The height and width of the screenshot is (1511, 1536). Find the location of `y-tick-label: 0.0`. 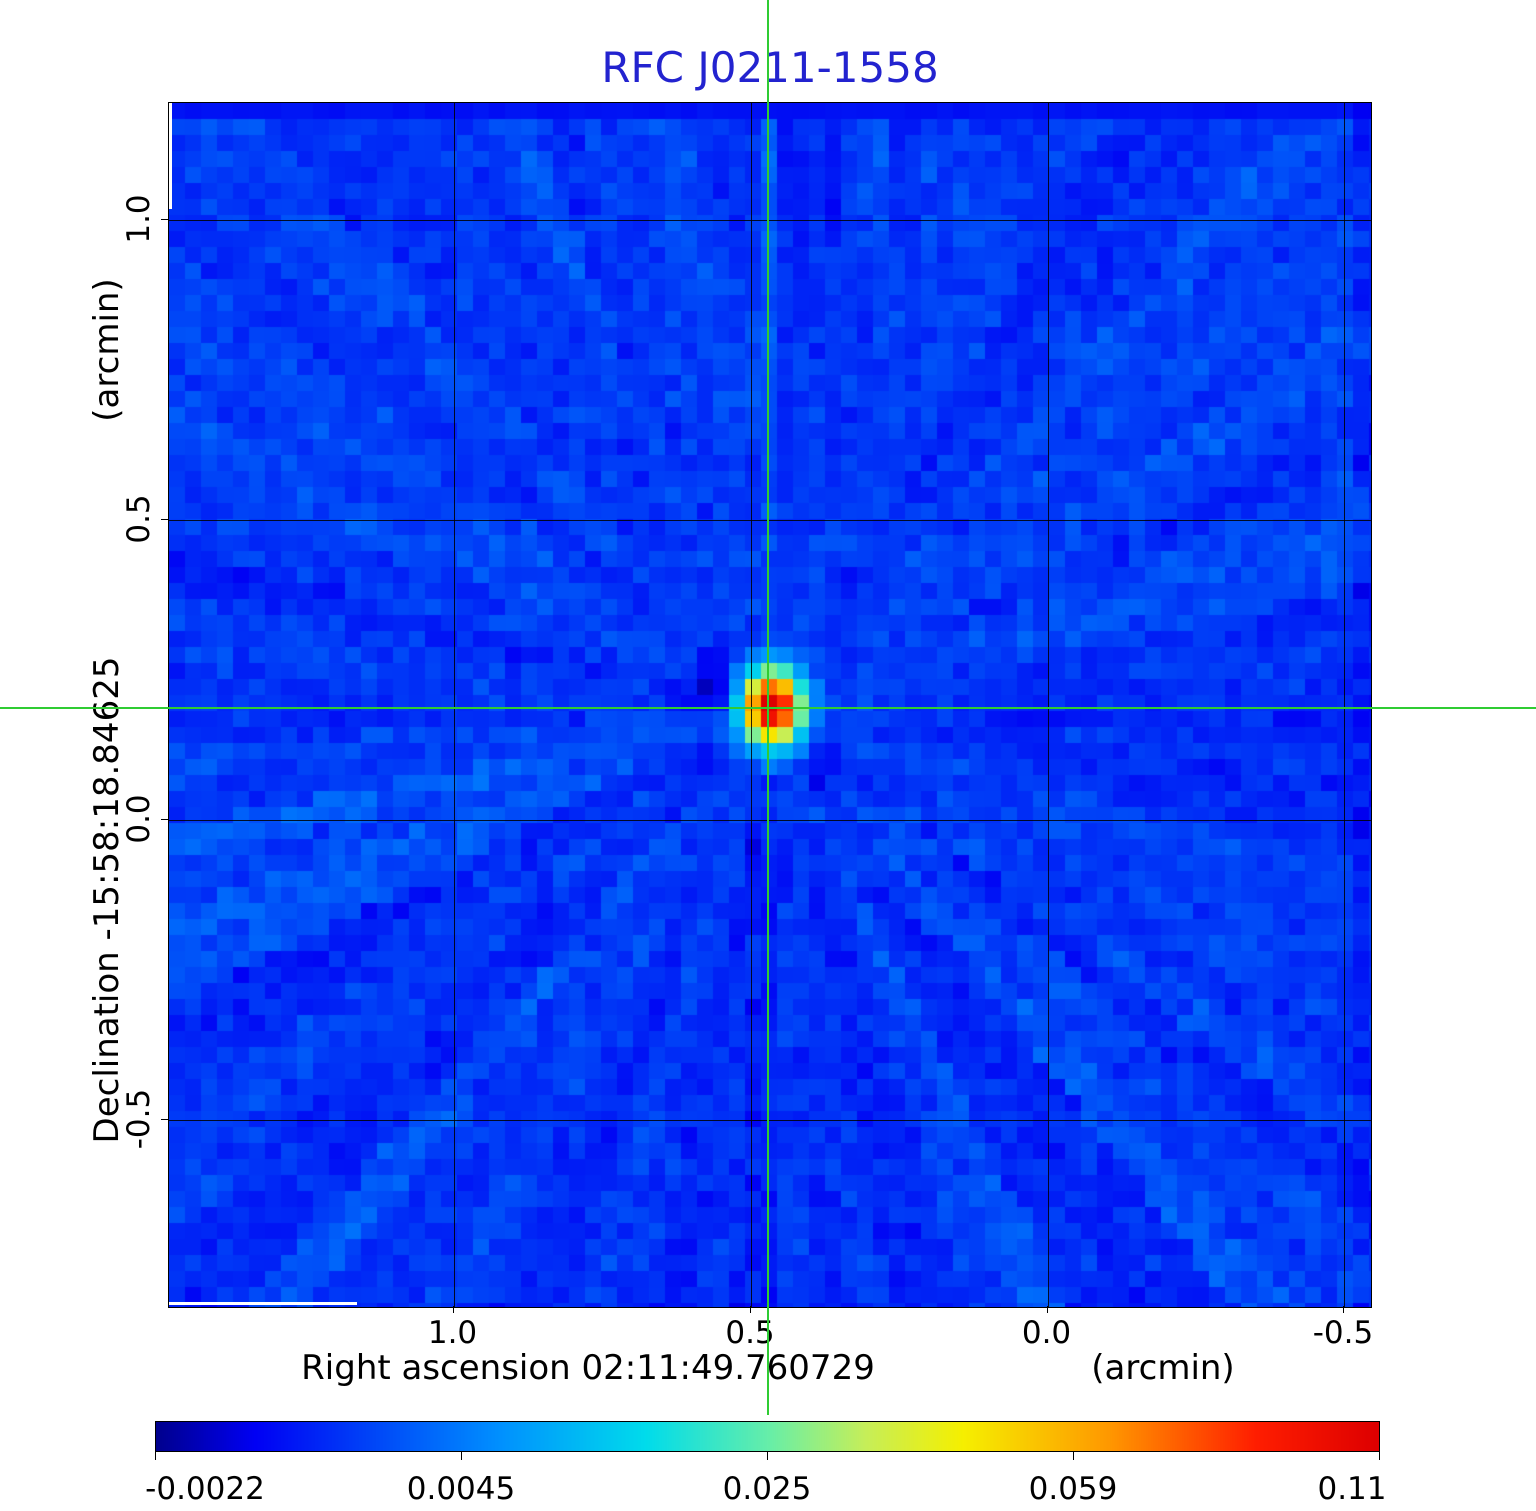

y-tick-label: 0.0 is located at coordinates (139, 819).